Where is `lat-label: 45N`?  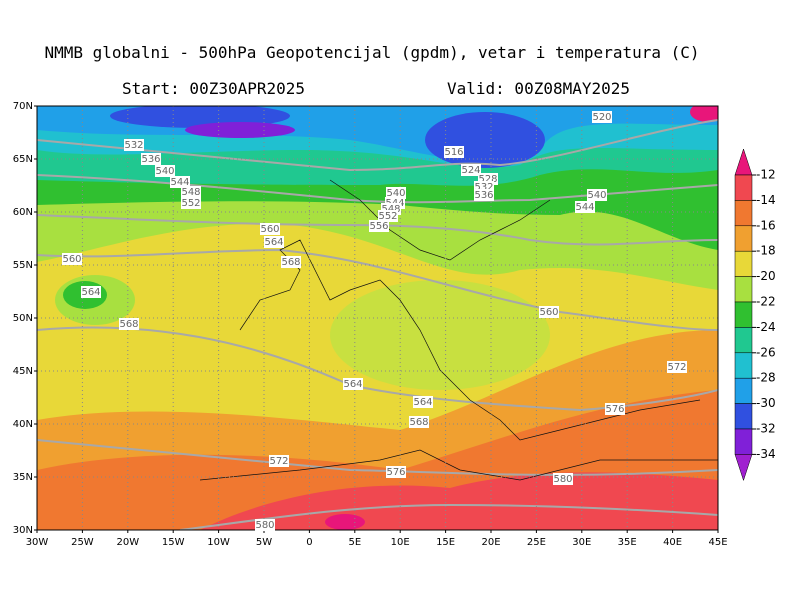
lat-label: 45N is located at coordinates (23, 371).